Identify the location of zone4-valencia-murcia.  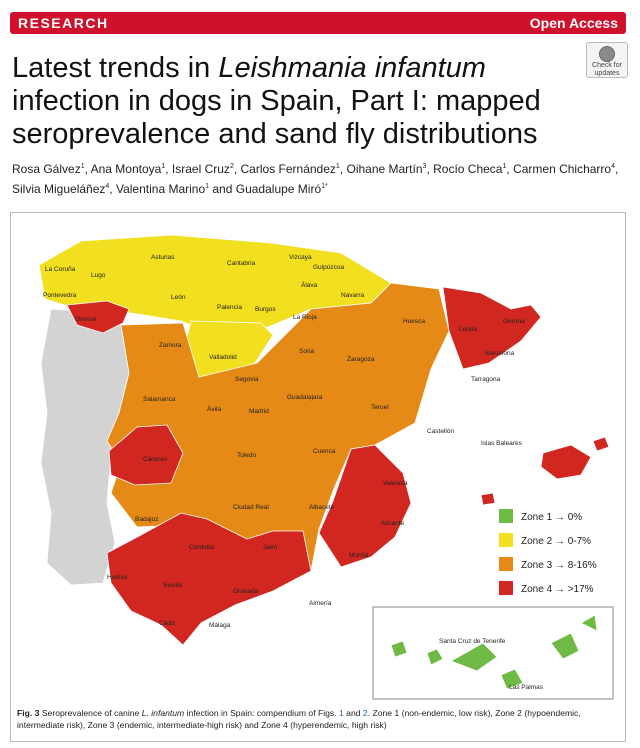
(365, 506).